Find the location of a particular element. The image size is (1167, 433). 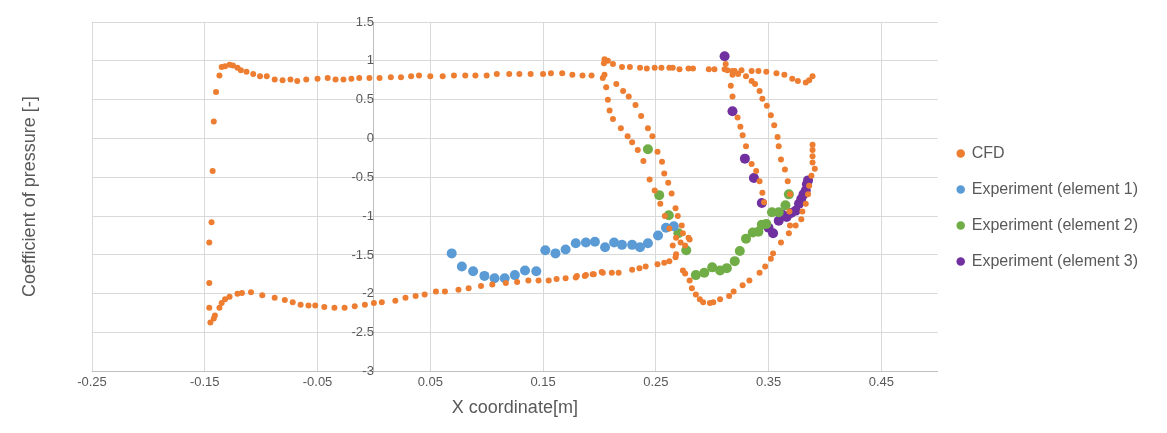

x-tick-label: -0.25 is located at coordinates (92, 381).